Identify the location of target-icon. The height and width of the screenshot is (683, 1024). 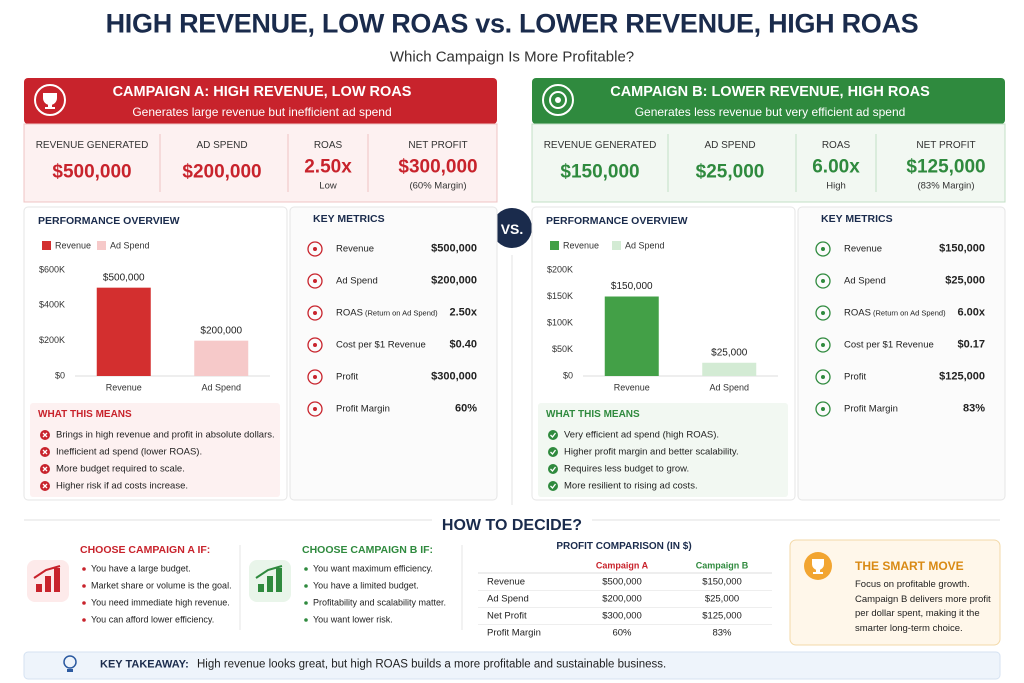
(558, 100).